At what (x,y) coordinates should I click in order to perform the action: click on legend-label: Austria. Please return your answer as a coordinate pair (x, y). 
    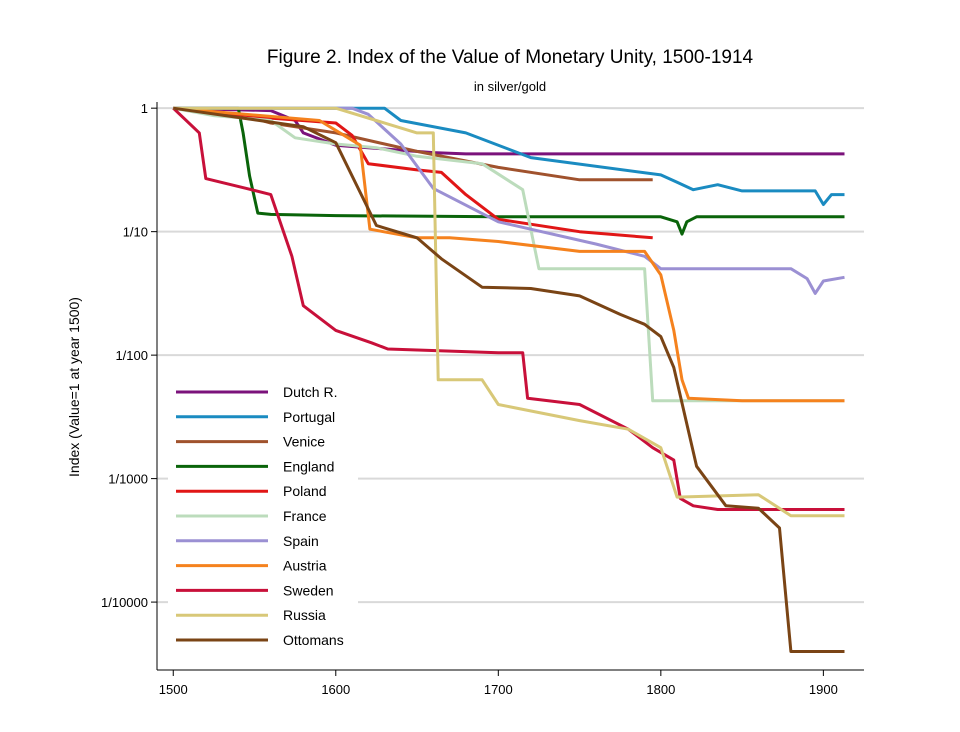
    Looking at the image, I should click on (305, 566).